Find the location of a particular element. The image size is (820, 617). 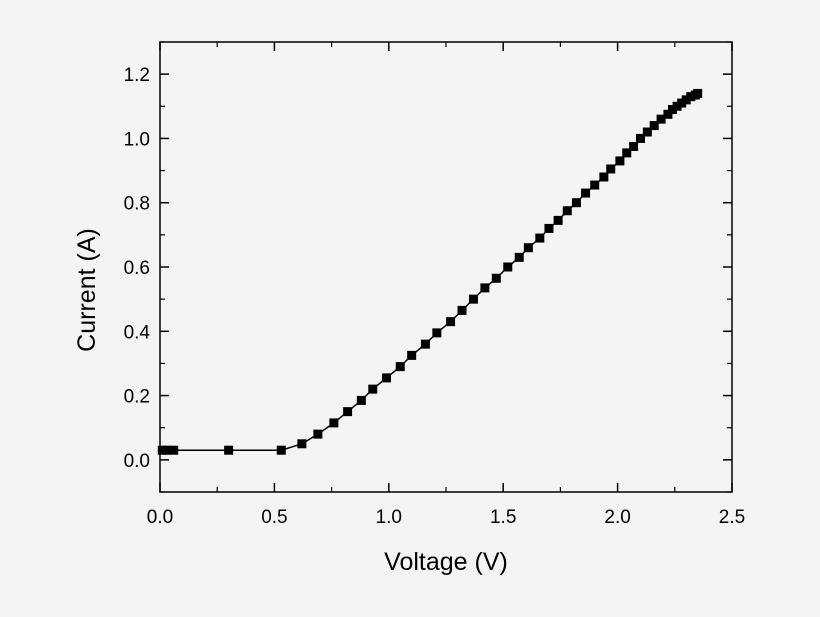

x-axis-title: Voltage (V) is located at coordinates (446, 562).